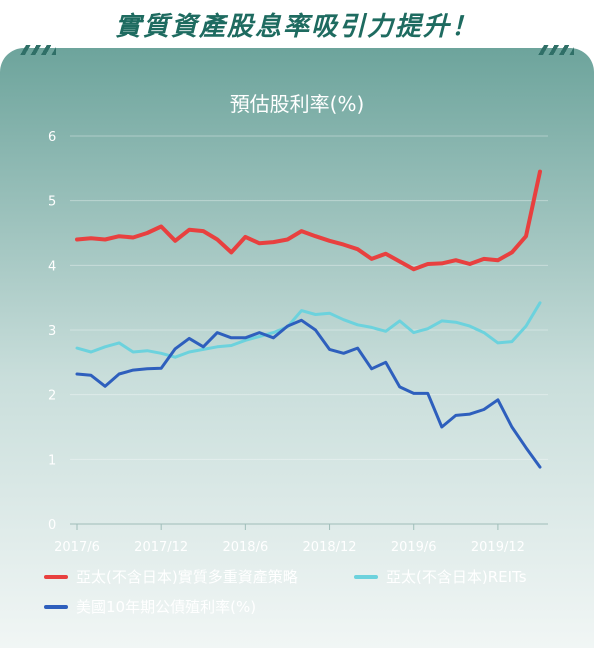 This screenshot has width=594, height=648. I want to click on headline: 實質資產股息率吸引力提升！, so click(296, 27).